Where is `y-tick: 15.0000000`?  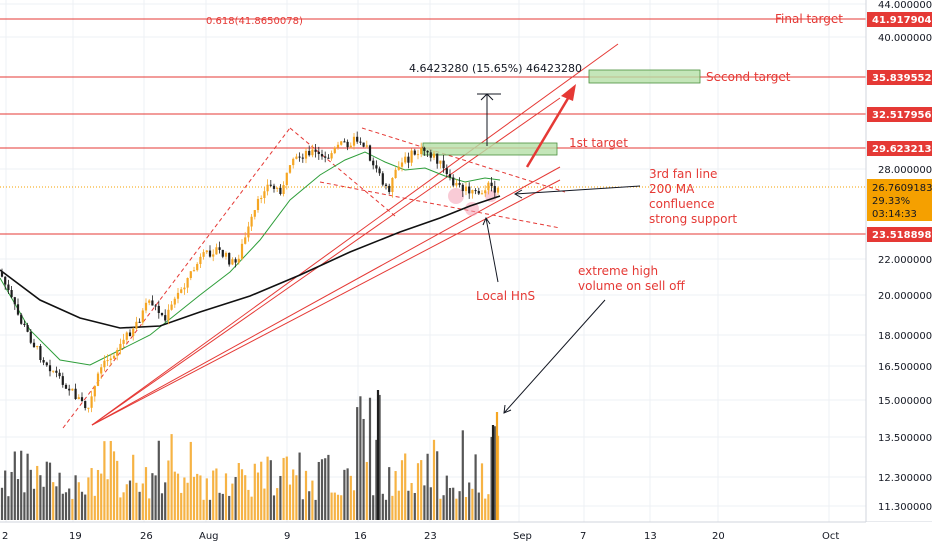
y-tick: 15.0000000 is located at coordinates (905, 401).